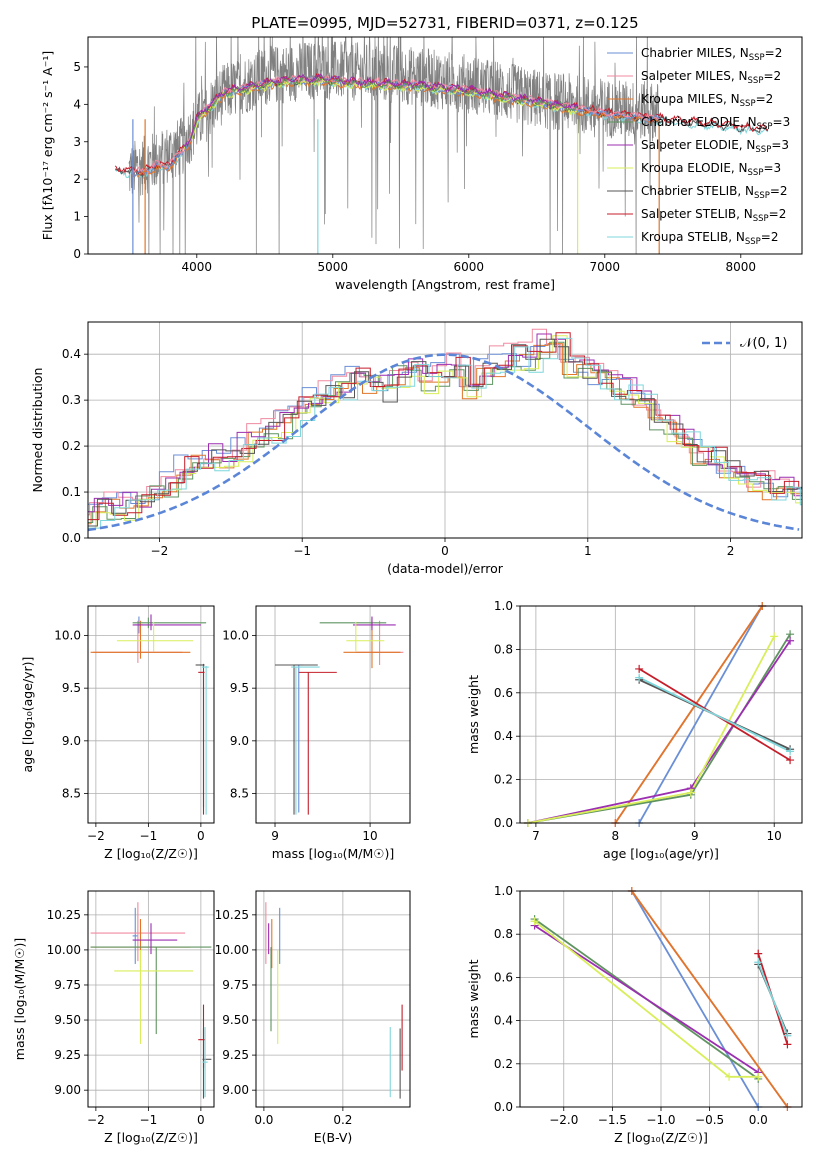  I want to click on x-axis-label: (data-model)/error, so click(445, 568).